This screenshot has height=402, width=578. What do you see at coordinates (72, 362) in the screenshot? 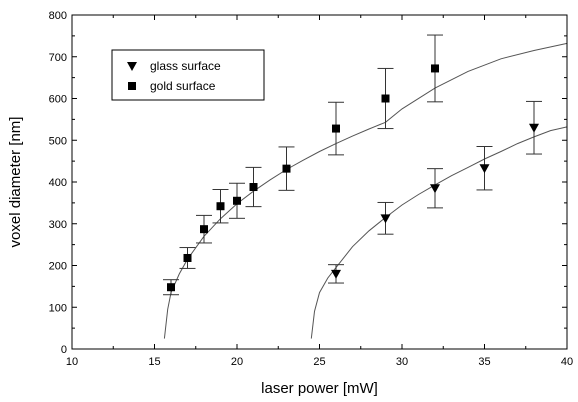
I see `x-tick-label: 10` at bounding box center [72, 362].